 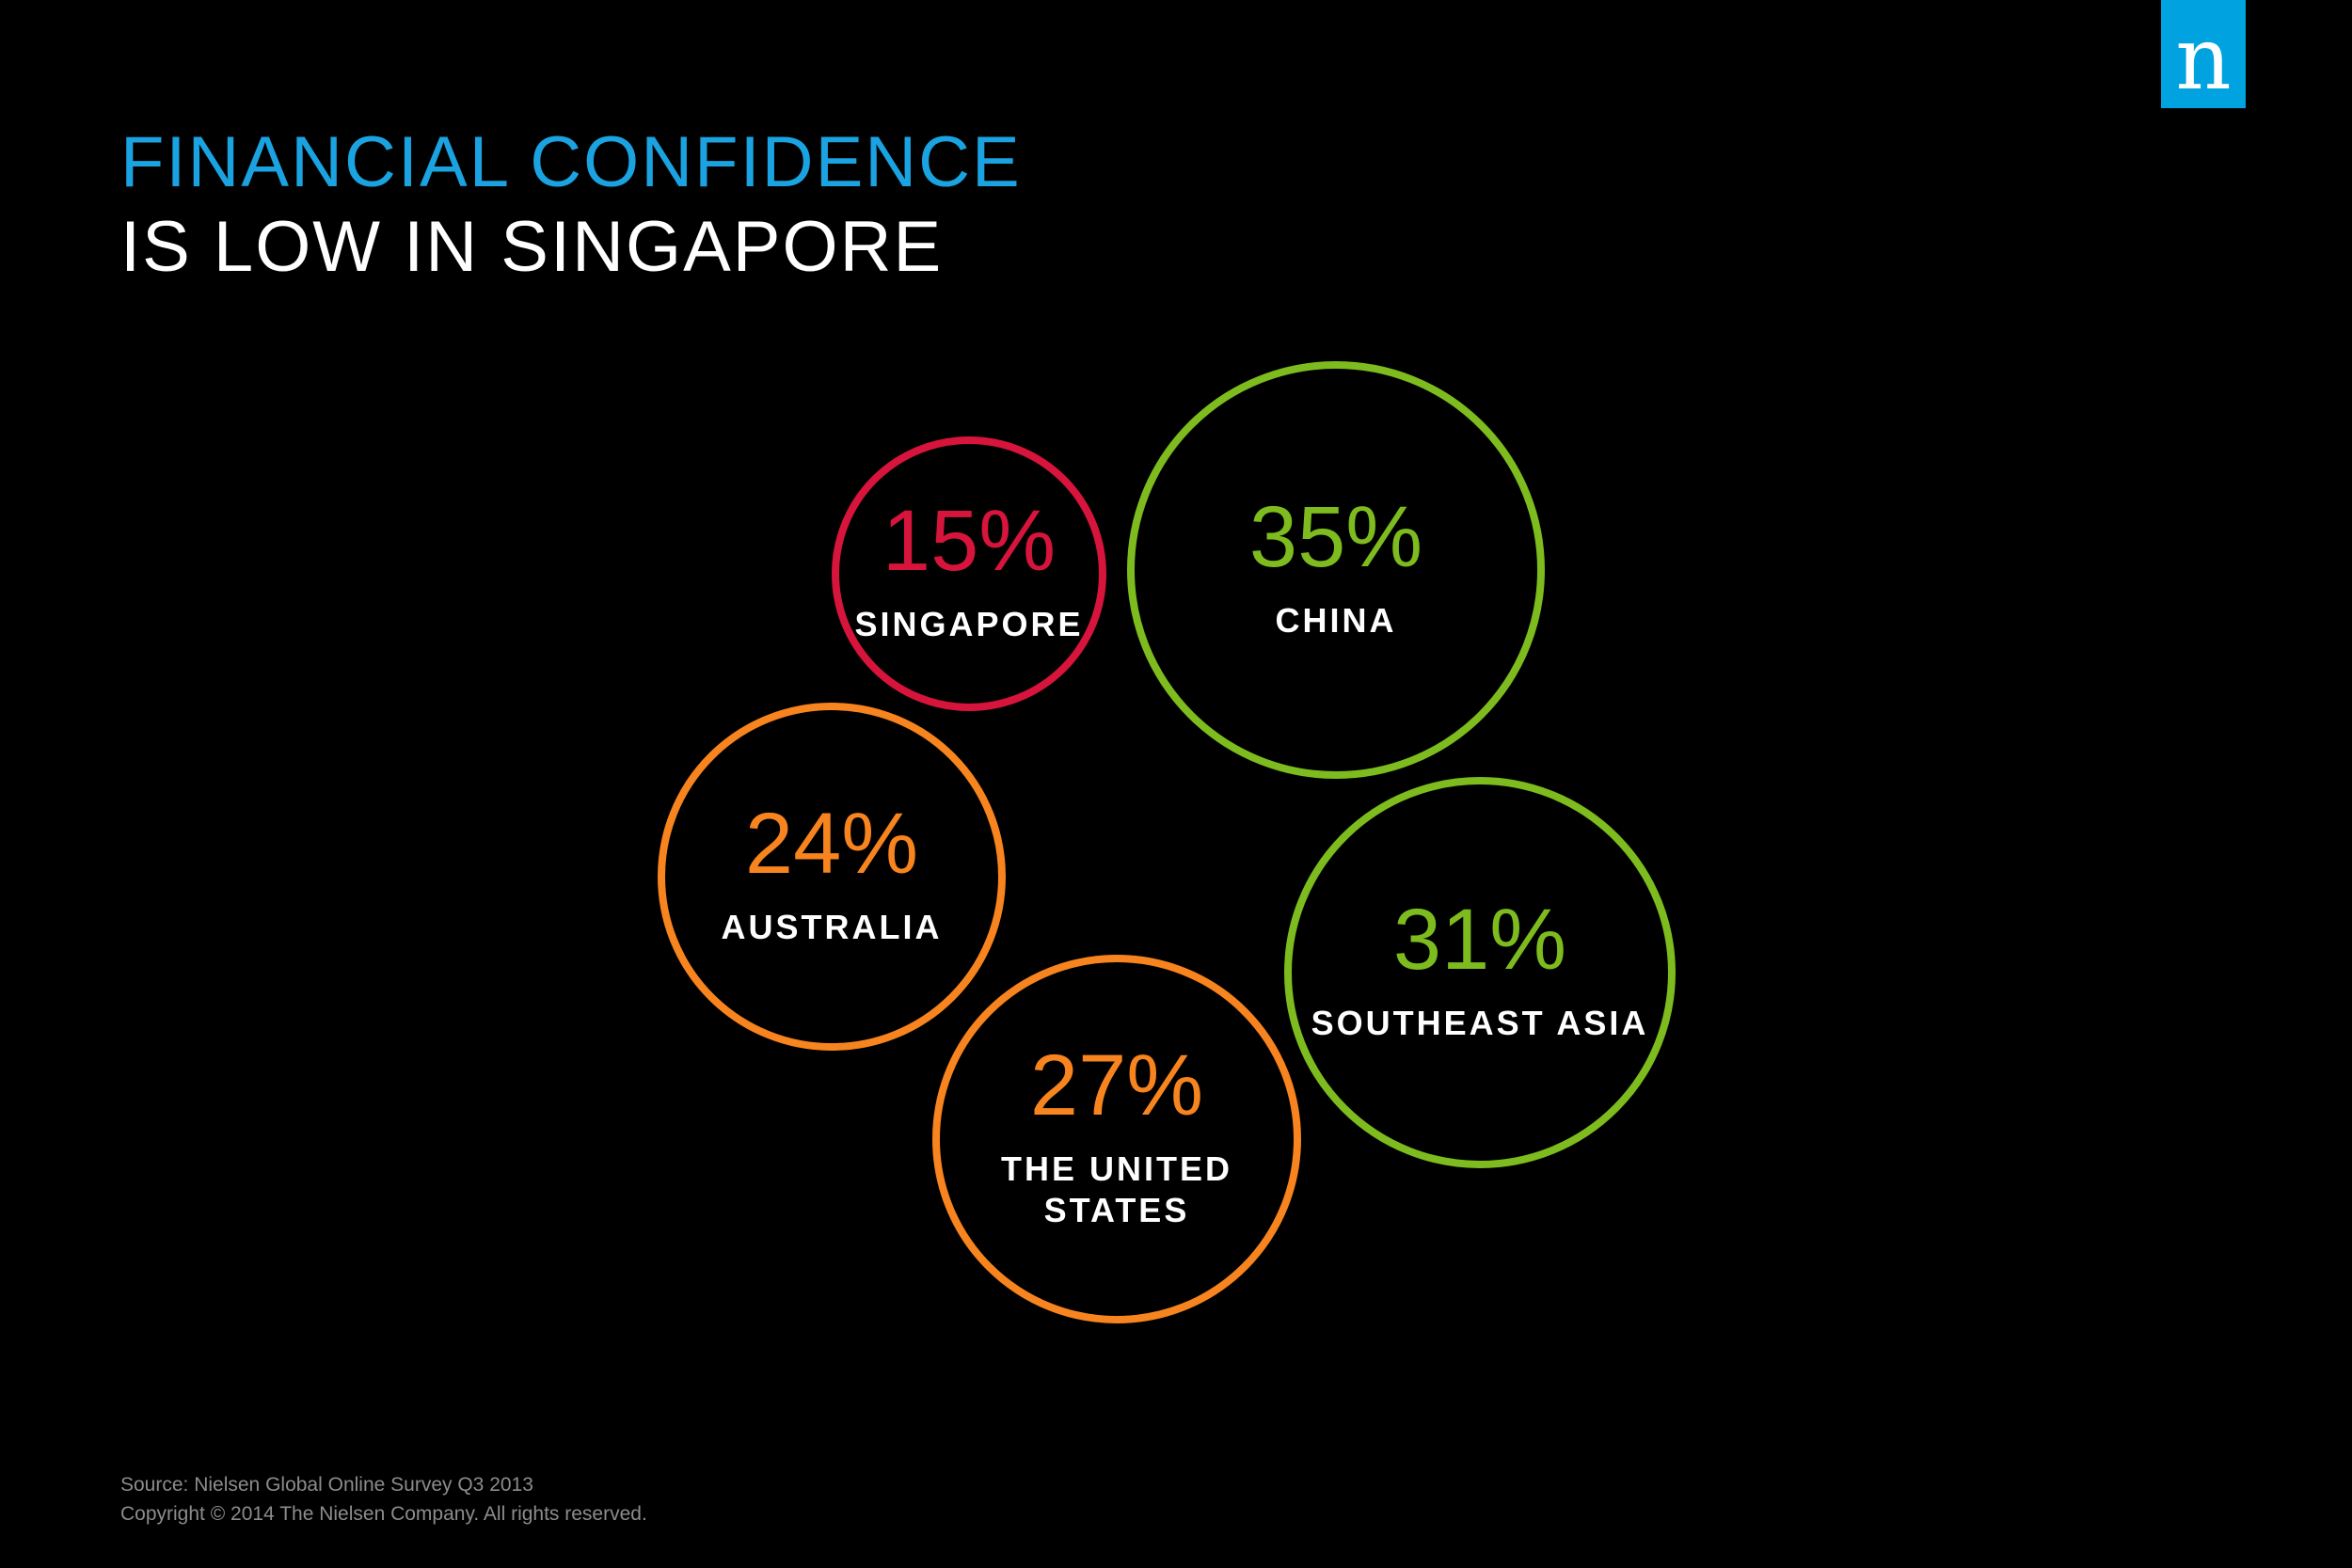 I want to click on bubble-singapore: 15% SINGAPORE, so click(x=969, y=573).